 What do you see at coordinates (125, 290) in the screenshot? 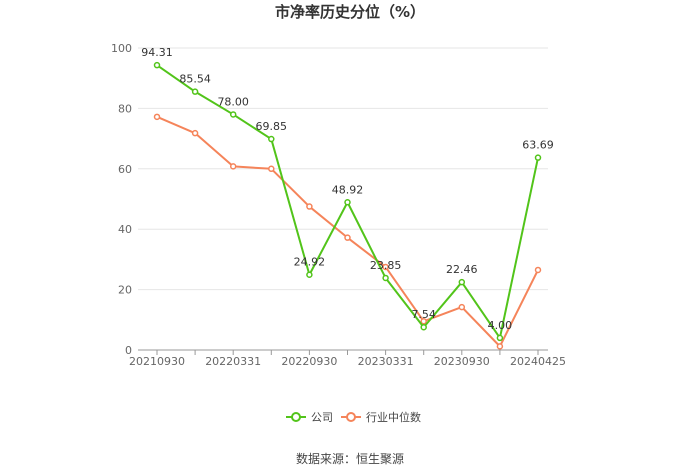
I see `y-tick-label: 20` at bounding box center [125, 290].